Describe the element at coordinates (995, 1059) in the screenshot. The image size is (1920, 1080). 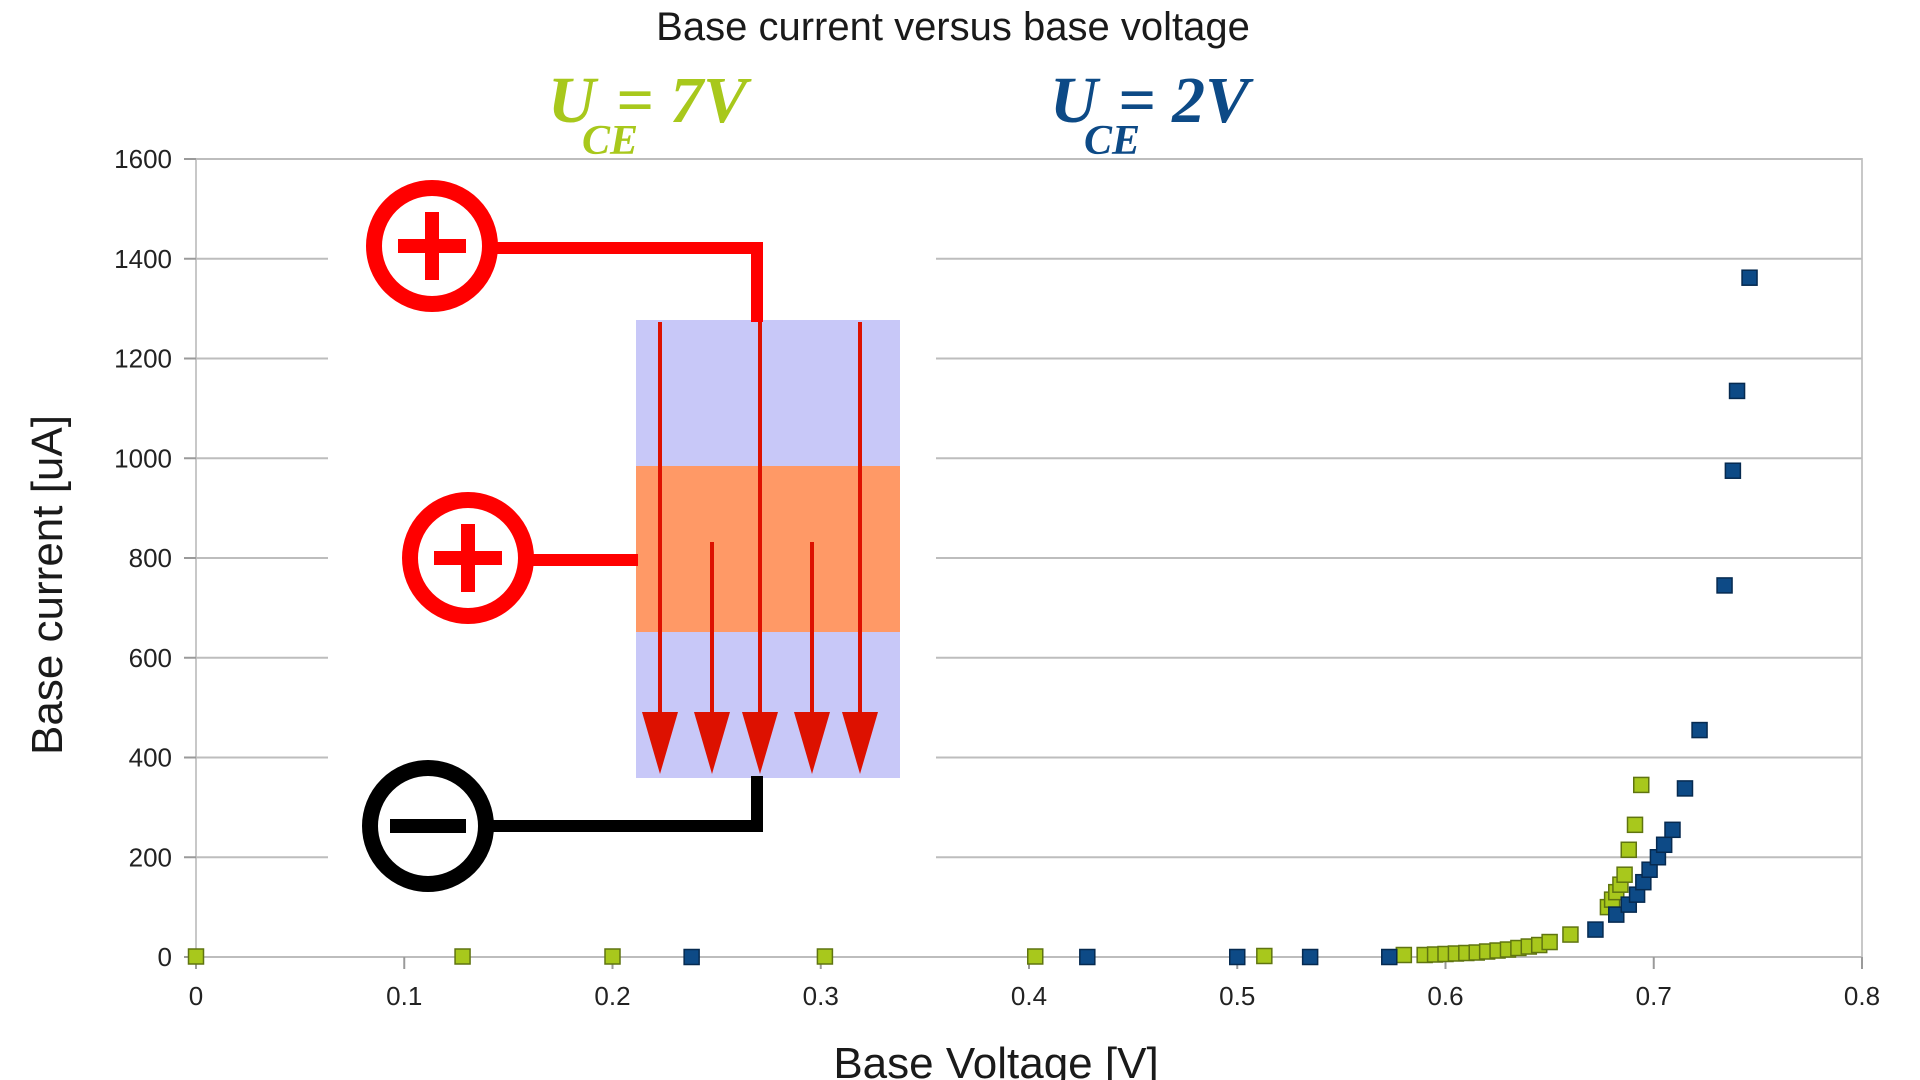
I see `x-axis-title: Base Voltage [V]` at that location.